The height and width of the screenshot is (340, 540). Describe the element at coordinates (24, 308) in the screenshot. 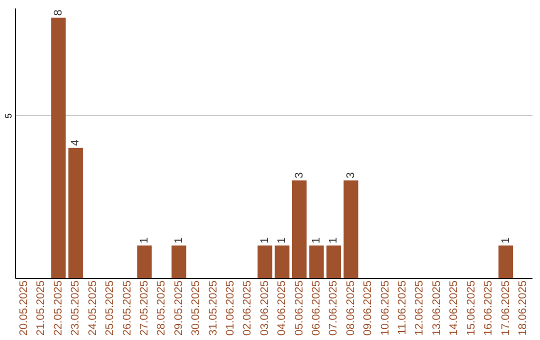

I see `x-tick-label: 20.05.2025` at that location.